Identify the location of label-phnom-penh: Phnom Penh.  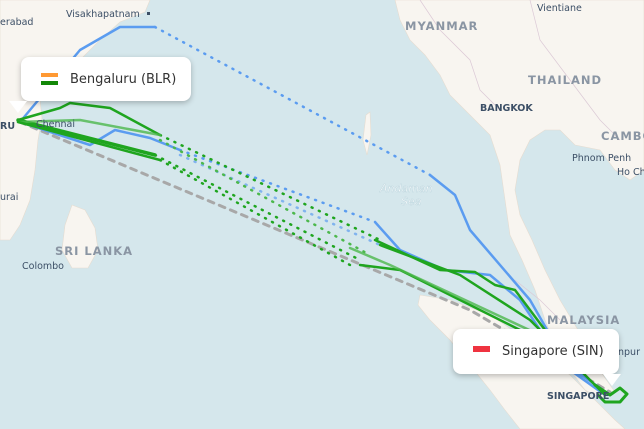
(601, 158).